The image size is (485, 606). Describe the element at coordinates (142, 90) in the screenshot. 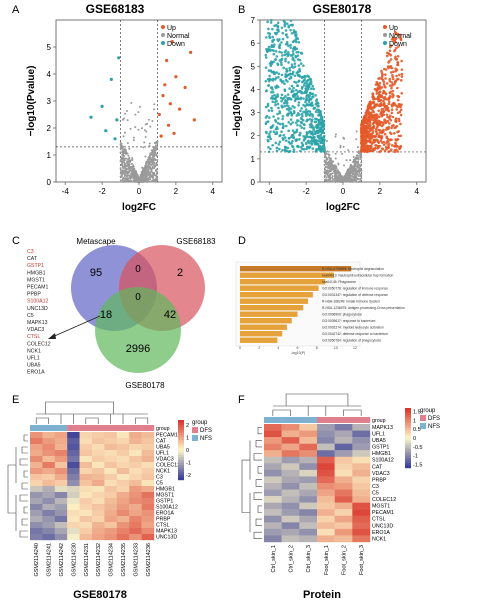

I see `panel-a-points` at that location.